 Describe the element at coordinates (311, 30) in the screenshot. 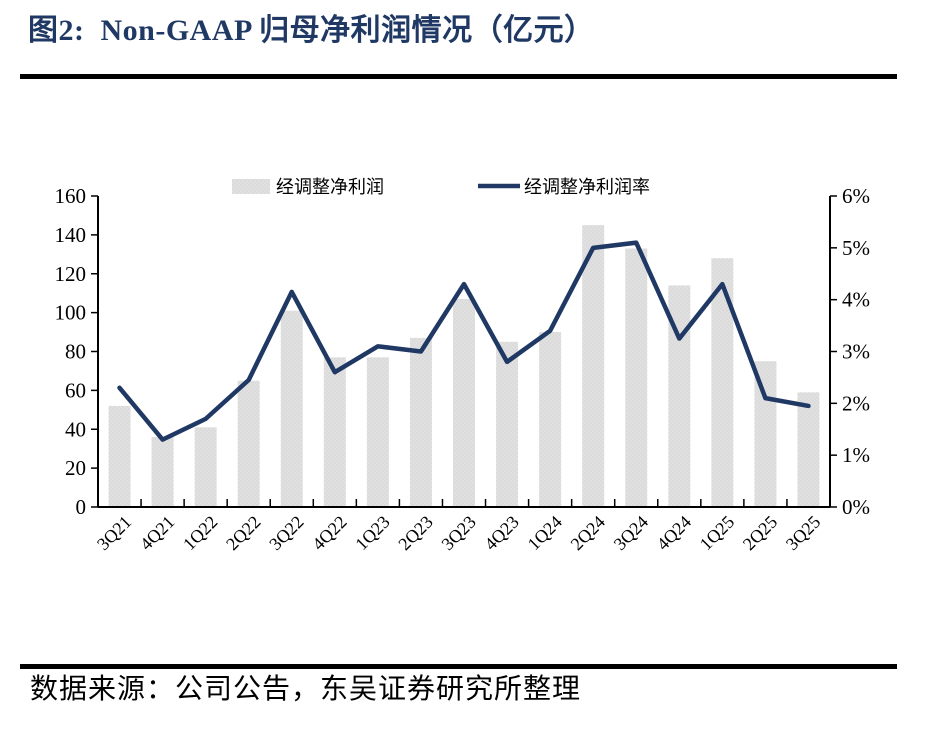

I see `figure-title: 图2: Non-GAAP 归母净利润情况（亿元）` at that location.